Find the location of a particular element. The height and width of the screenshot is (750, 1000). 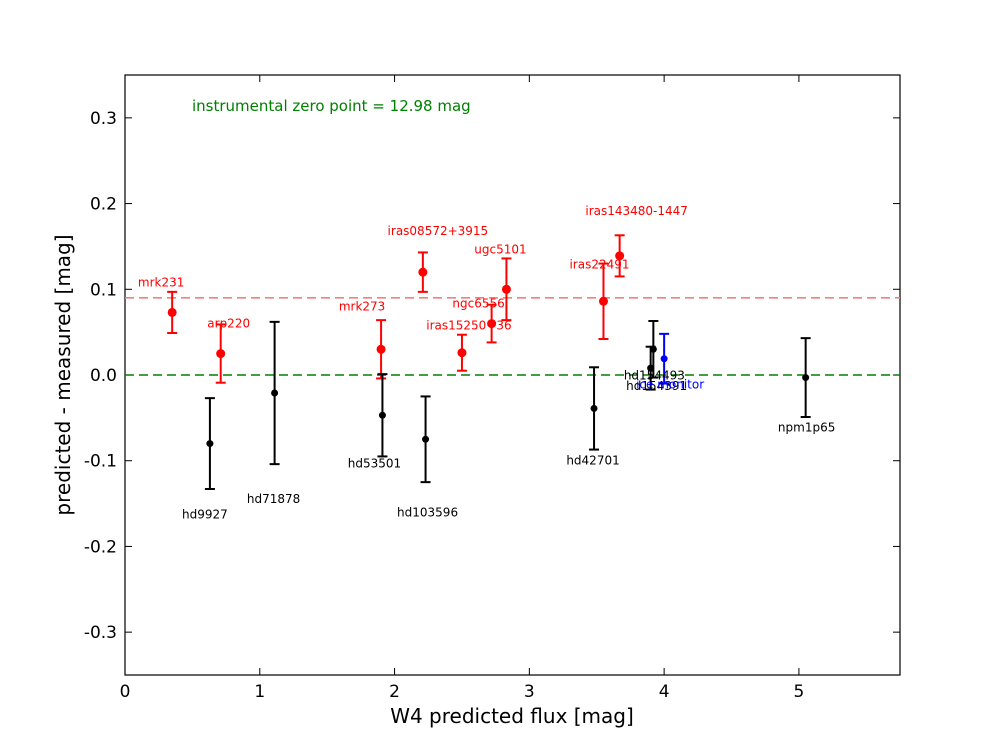

point-label: mrk273 is located at coordinates (362, 306).